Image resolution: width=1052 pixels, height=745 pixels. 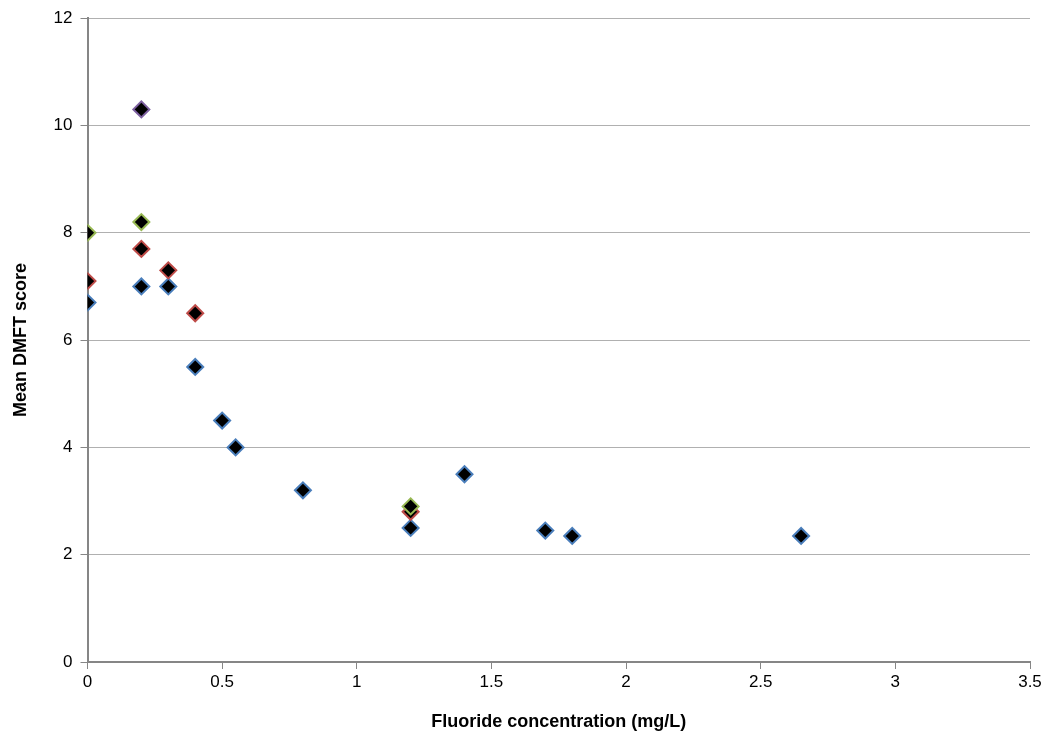 What do you see at coordinates (626, 681) in the screenshot?
I see `x-tick-label: 2` at bounding box center [626, 681].